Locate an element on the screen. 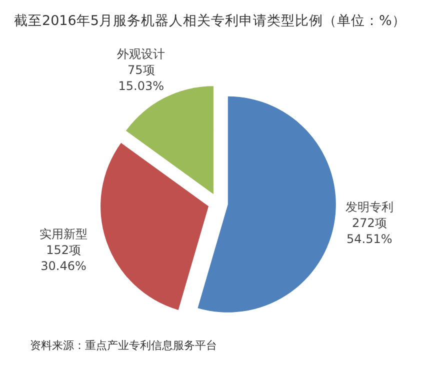 Image resolution: width=437 pixels, height=368 pixels. data-label: 75项 15.03% is located at coordinates (141, 78).